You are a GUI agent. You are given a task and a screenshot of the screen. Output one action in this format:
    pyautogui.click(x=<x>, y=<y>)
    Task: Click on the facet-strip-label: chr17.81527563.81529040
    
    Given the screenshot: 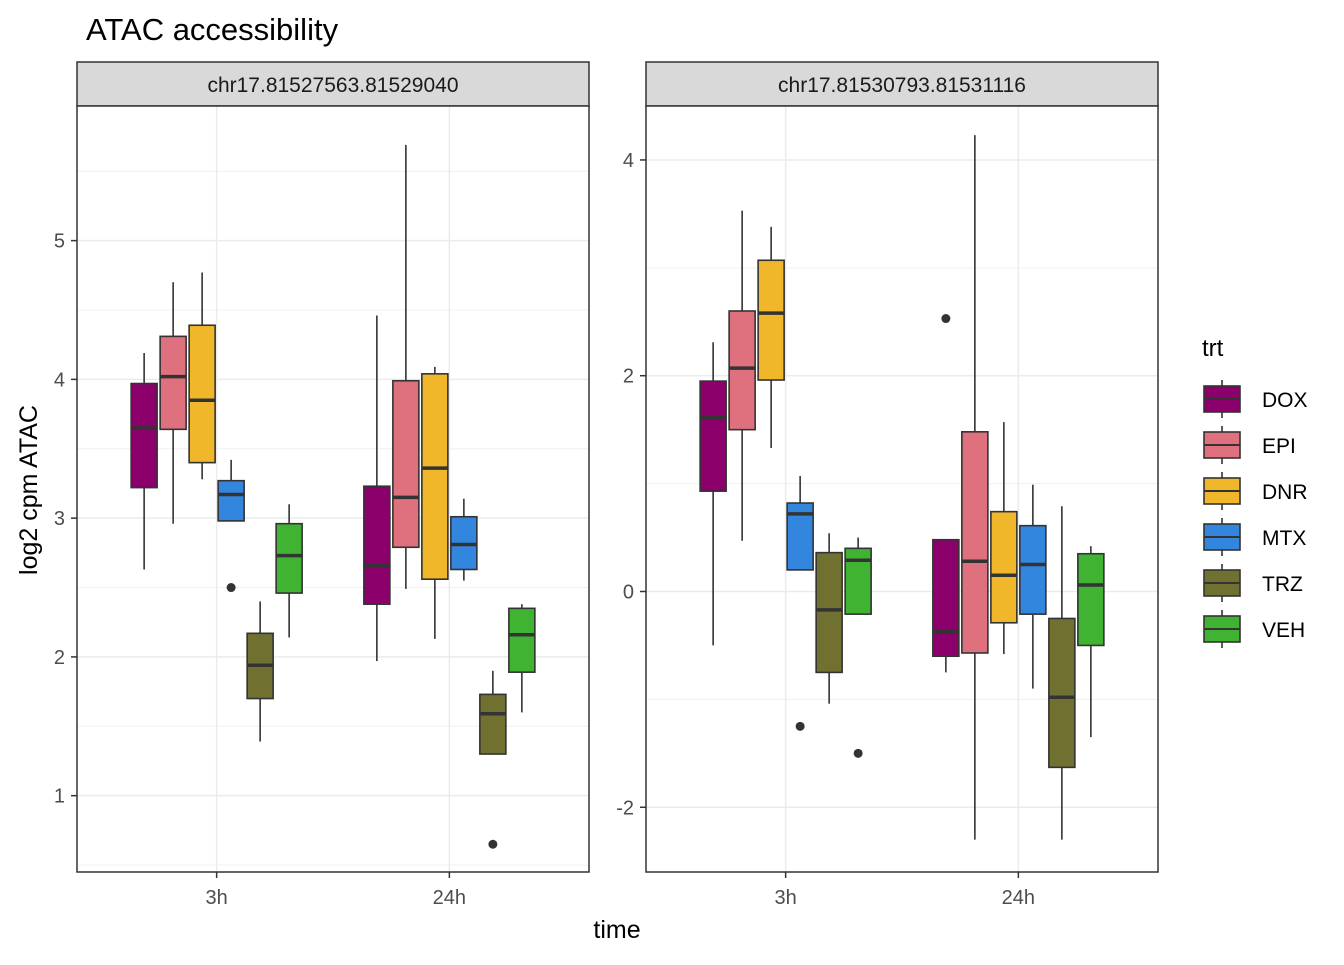 What is the action you would take?
    pyautogui.click(x=332, y=85)
    